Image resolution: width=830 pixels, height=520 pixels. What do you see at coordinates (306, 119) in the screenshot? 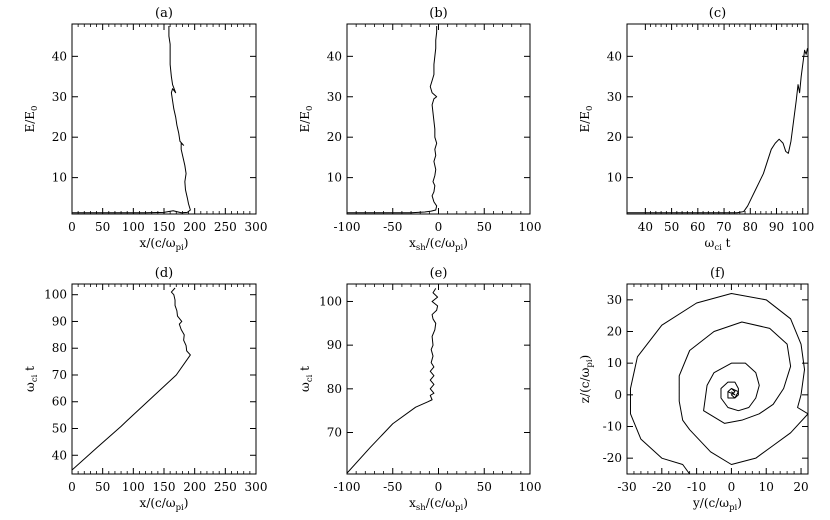
I see `panel-b-y-axis-label: E/E0` at bounding box center [306, 119].